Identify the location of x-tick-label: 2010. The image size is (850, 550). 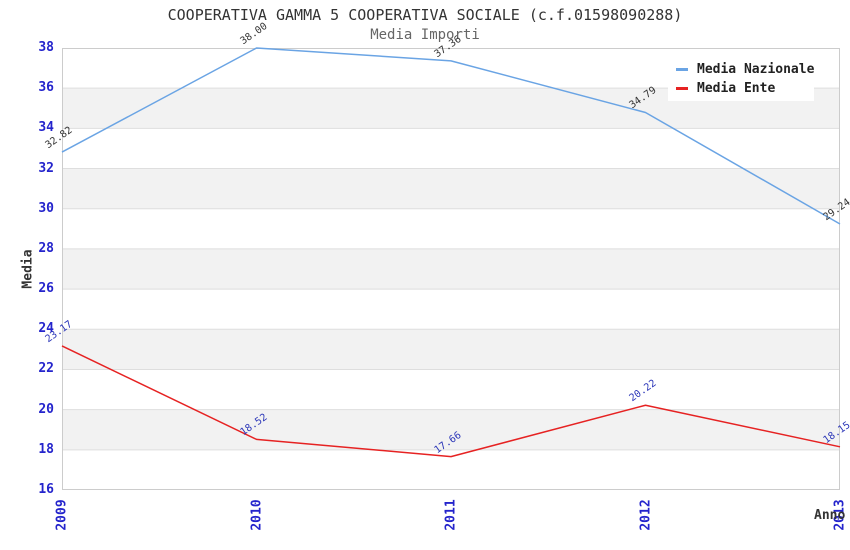
(256, 515).